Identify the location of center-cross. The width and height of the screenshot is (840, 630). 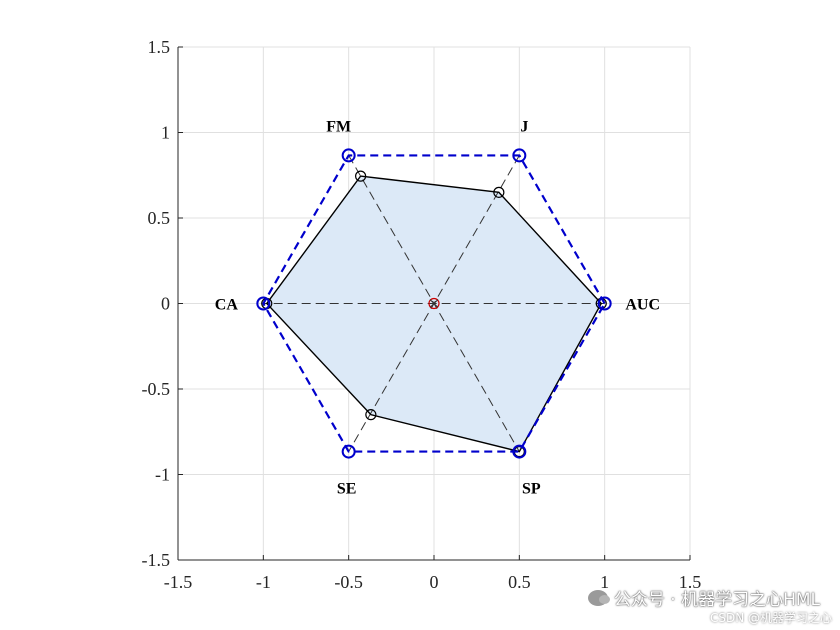
(434, 303).